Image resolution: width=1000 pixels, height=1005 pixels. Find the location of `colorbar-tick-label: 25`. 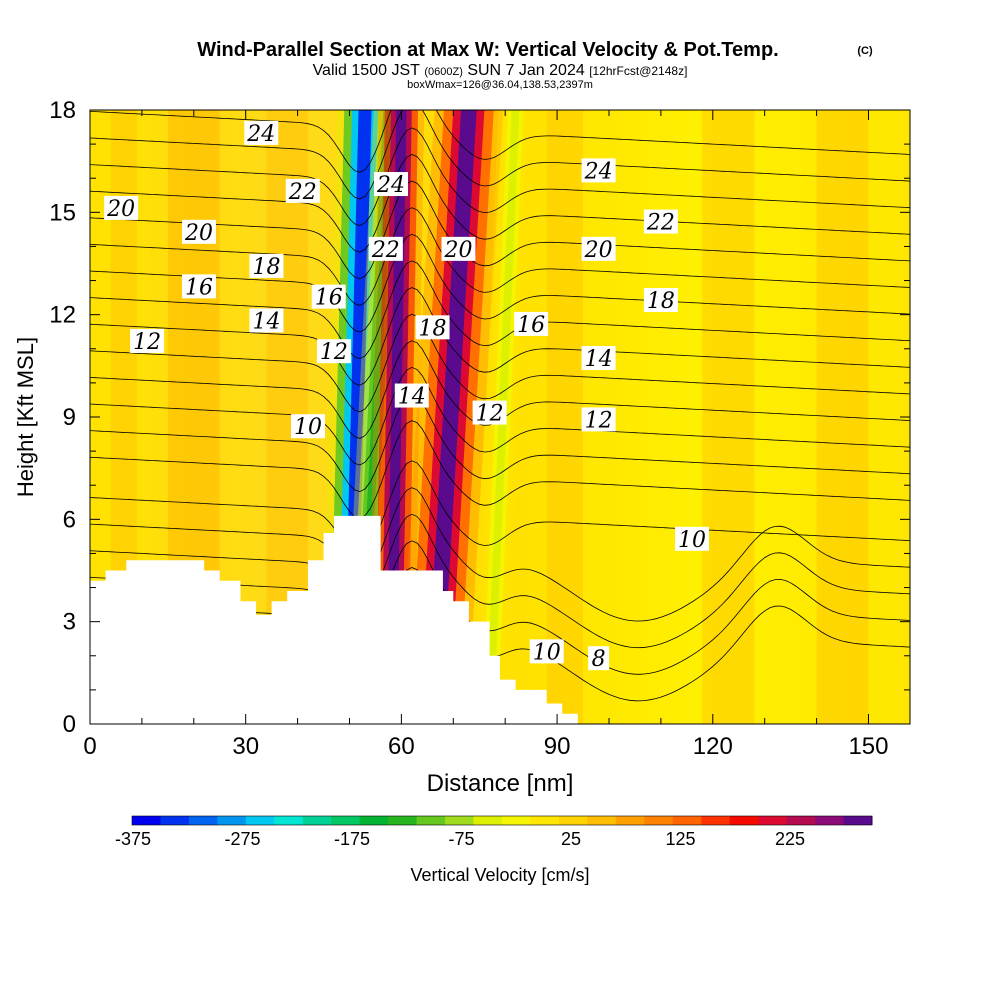

colorbar-tick-label: 25 is located at coordinates (571, 839).